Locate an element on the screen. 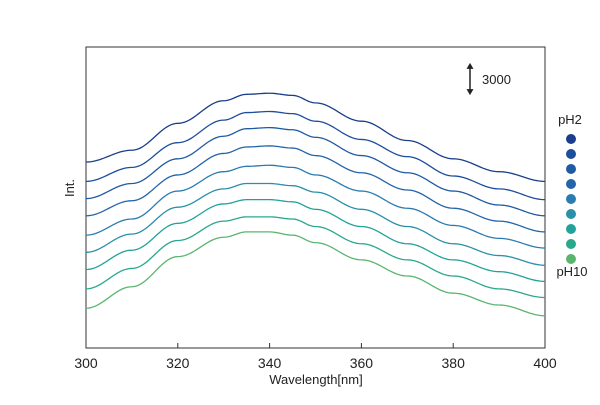 The image size is (600, 405). scale-bar-arrow-down-icon is located at coordinates (470, 92).